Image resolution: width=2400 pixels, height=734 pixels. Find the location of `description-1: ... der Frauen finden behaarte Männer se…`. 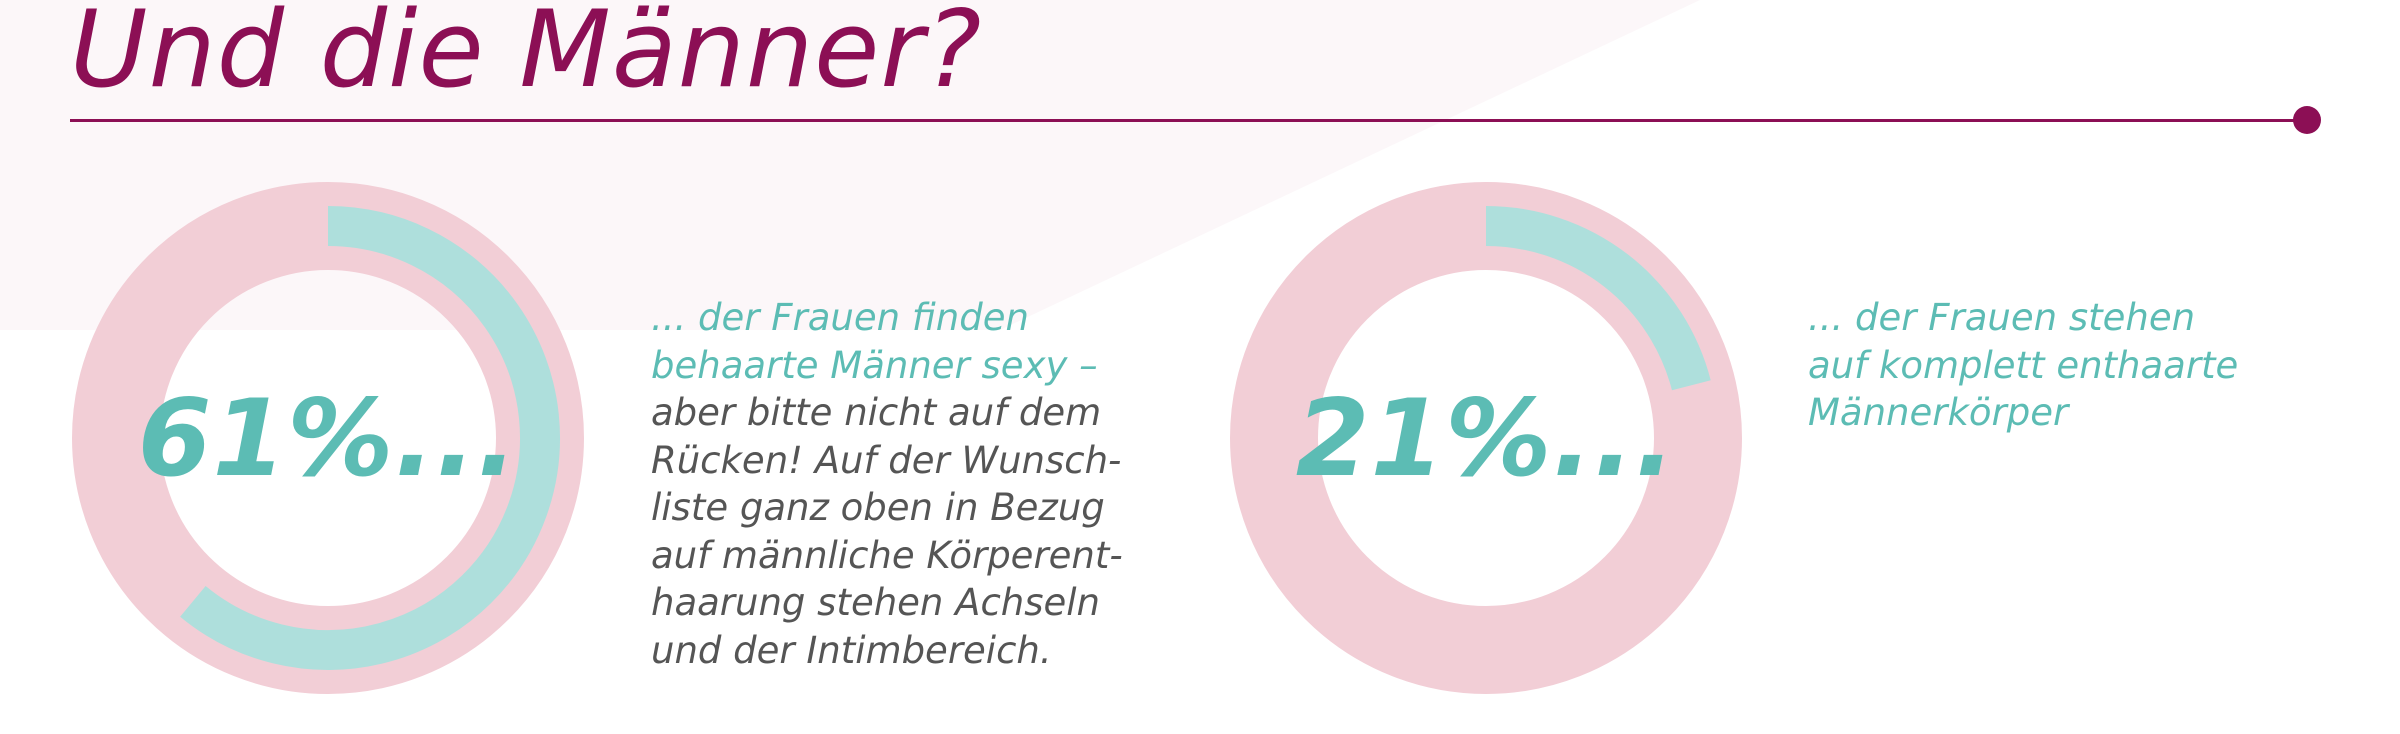

description-1: ... der Frauen finden behaarte Männer se… is located at coordinates (887, 484).